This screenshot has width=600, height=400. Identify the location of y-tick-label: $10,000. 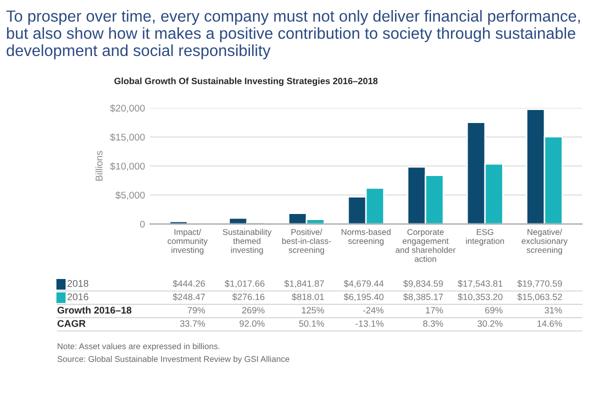
(127, 166).